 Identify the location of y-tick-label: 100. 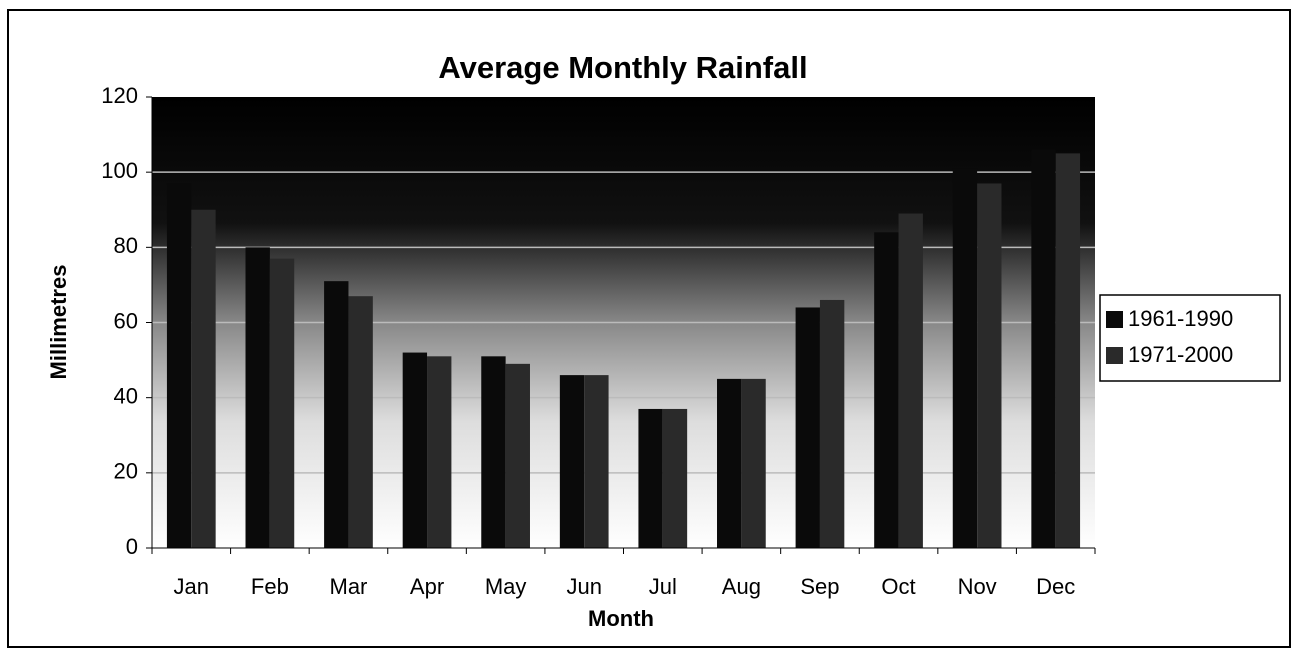
(119, 170).